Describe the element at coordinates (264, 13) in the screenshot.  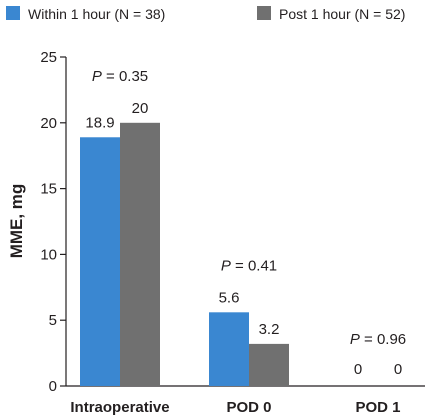
I see `legend-swatch-post-1-hour` at that location.